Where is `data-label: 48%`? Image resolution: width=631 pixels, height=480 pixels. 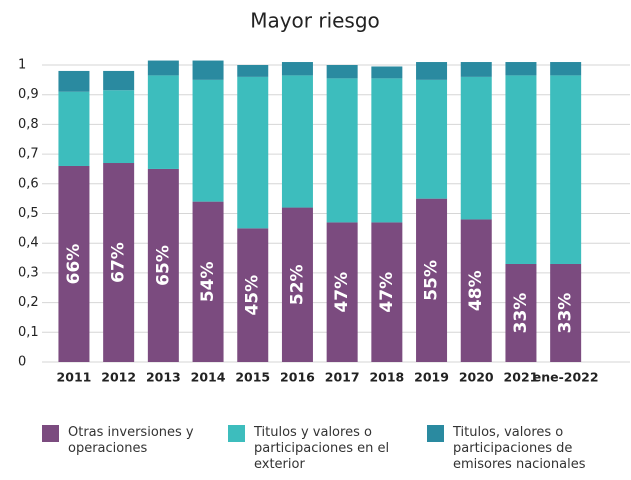
data-label: 48% is located at coordinates (476, 290).